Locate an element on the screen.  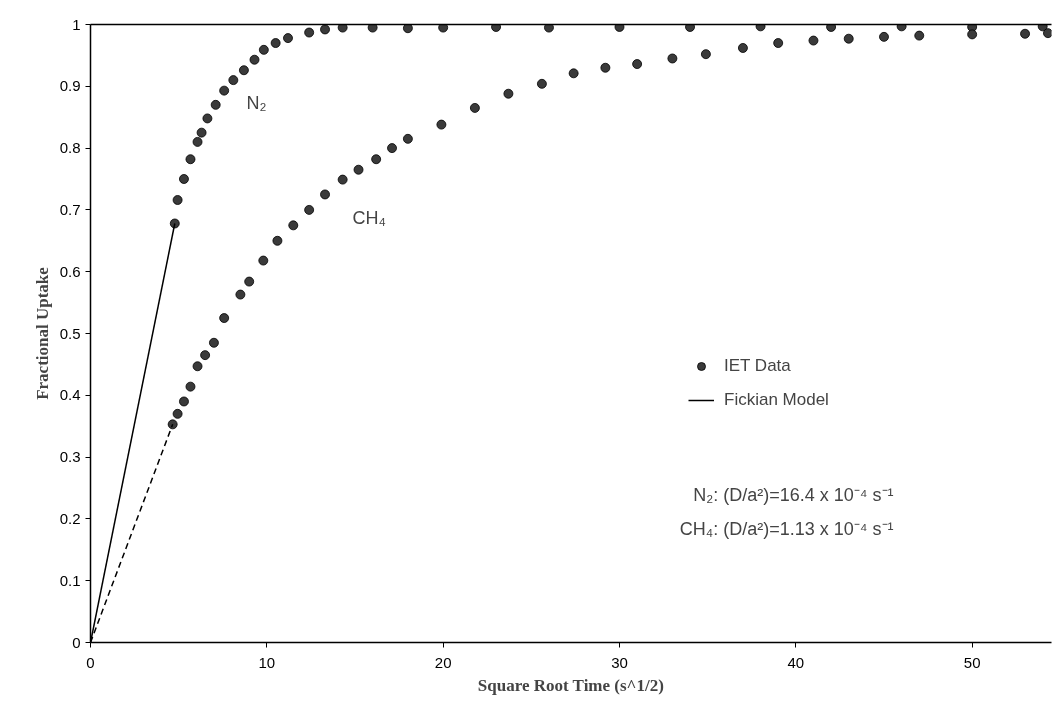
y-tick-label: 0 is located at coordinates (76, 642).